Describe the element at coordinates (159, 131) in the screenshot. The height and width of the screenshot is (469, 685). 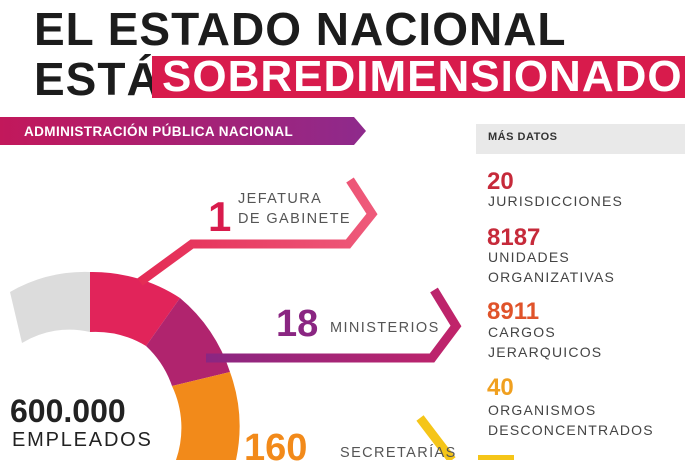
I see `section-banner-label: ADMINISTRACIÓN PÚBLICA NACIONAL` at that location.